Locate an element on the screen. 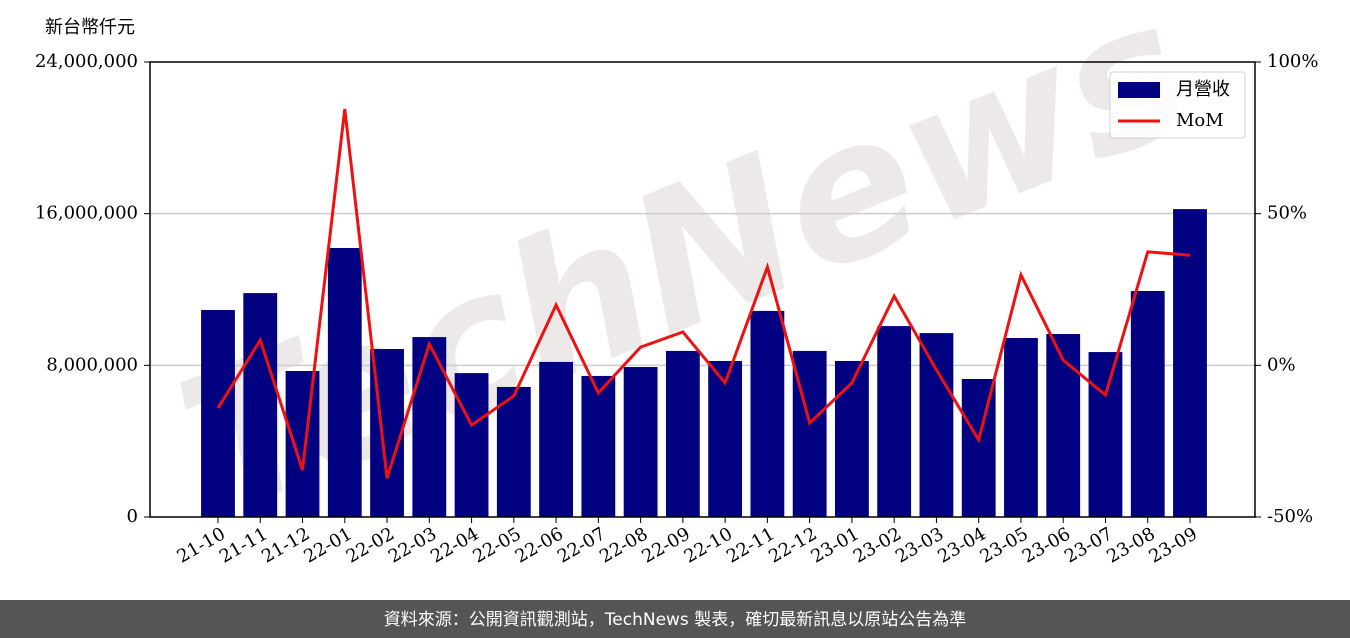 The height and width of the screenshot is (638, 1350). y2-tick-label: 0% is located at coordinates (1281, 364).